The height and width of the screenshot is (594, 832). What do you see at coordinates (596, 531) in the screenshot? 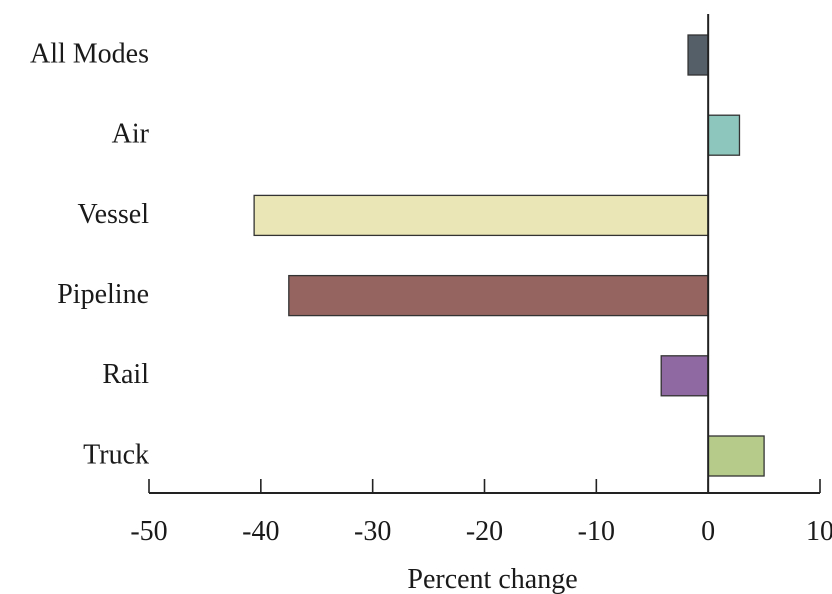
I see `x-tick-label: -10` at bounding box center [596, 531].